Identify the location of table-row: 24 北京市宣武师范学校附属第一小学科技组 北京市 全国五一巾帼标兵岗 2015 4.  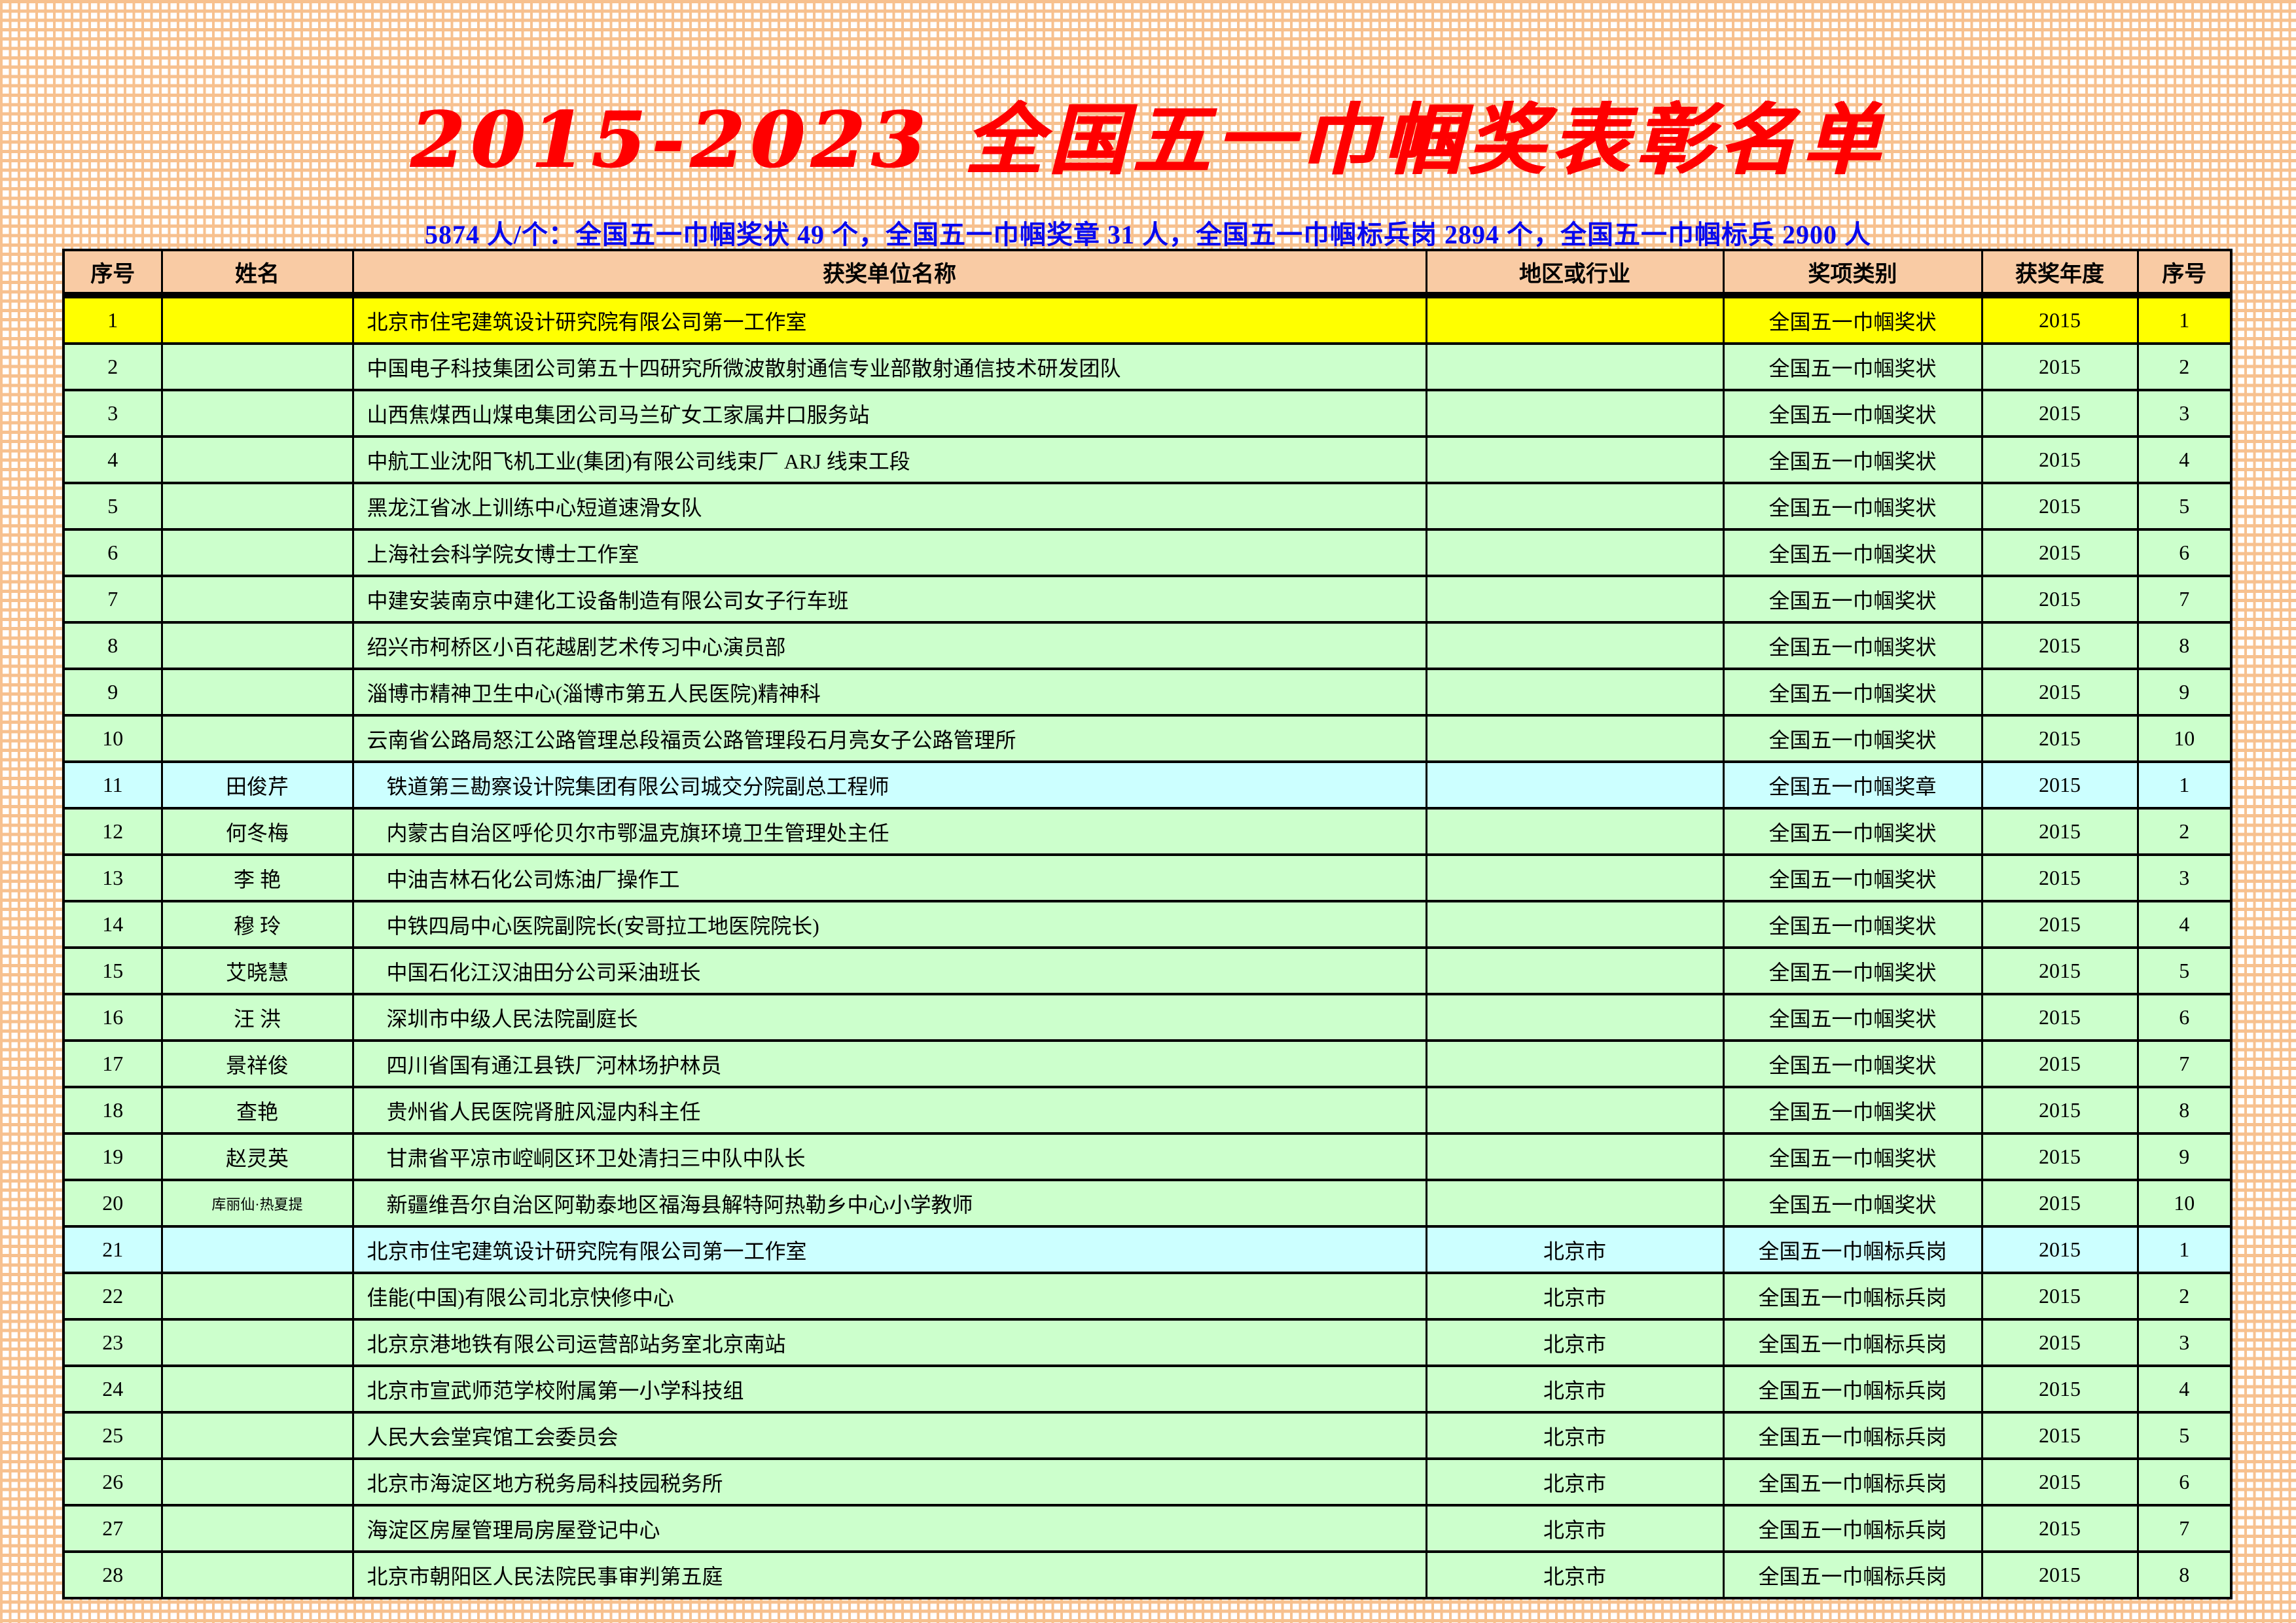
(1147, 1389).